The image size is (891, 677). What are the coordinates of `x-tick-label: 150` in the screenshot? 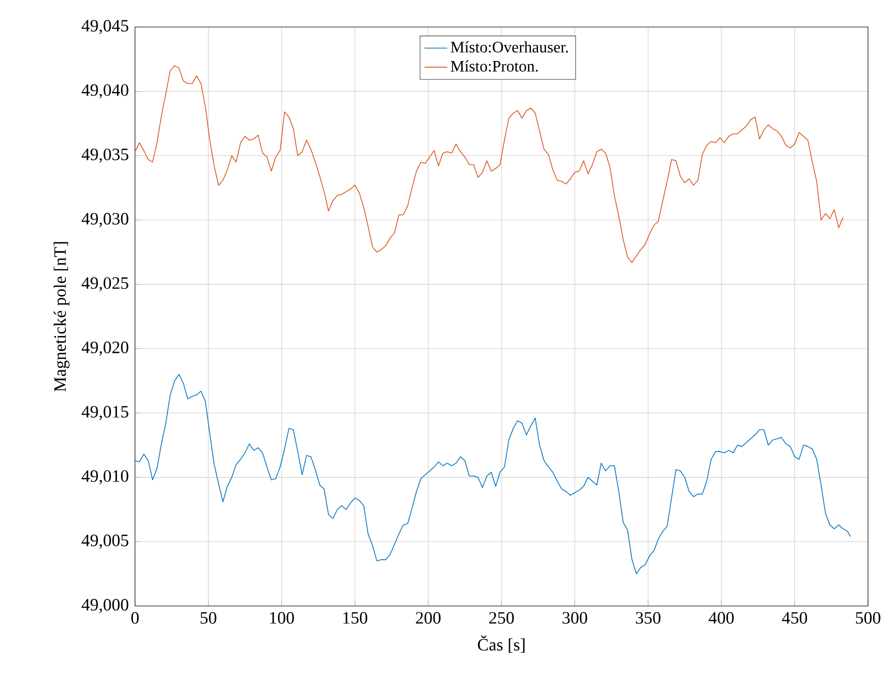 It's located at (355, 618).